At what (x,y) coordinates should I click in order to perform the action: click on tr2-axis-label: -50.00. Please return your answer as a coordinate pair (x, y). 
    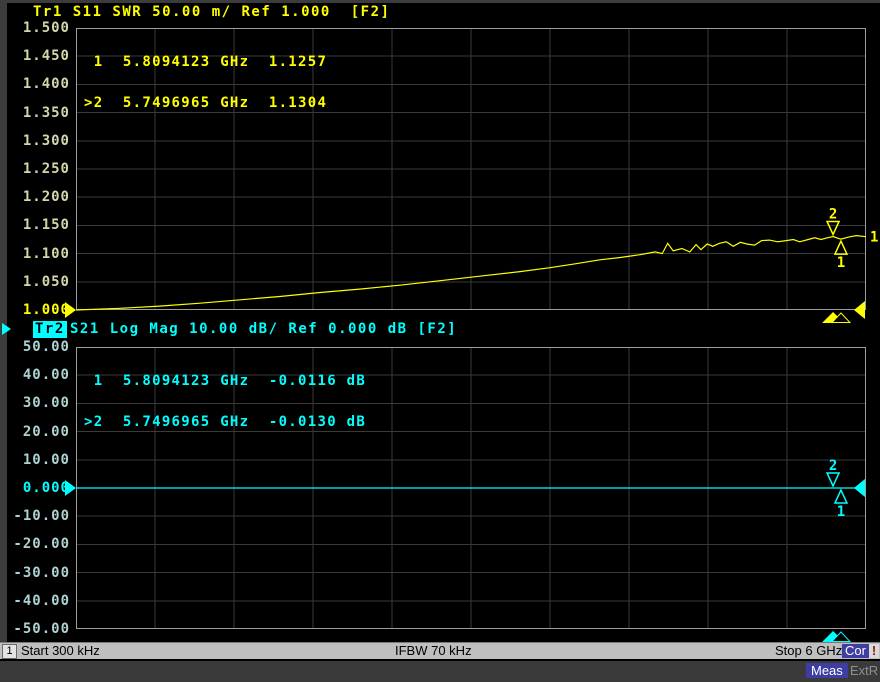
    Looking at the image, I should click on (41, 629).